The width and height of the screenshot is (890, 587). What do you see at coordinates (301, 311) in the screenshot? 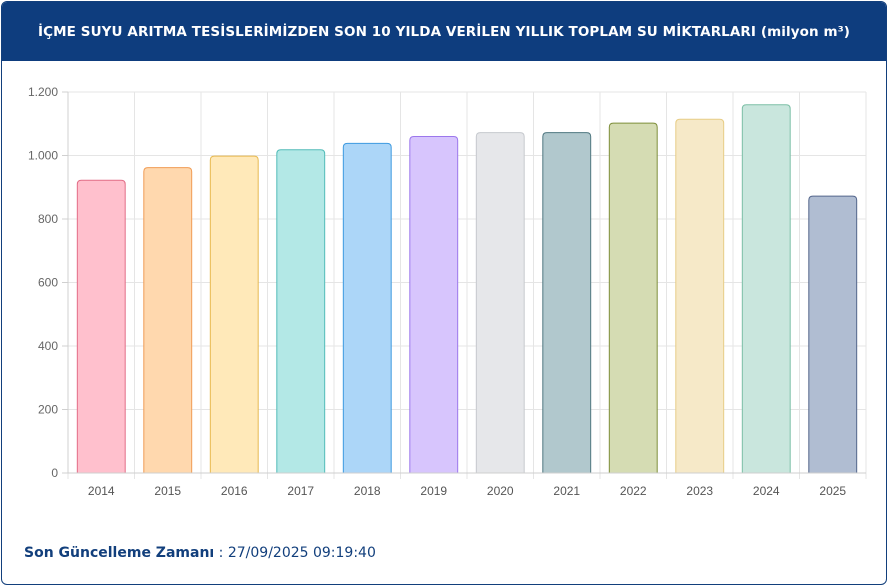
I see `bar-2017` at bounding box center [301, 311].